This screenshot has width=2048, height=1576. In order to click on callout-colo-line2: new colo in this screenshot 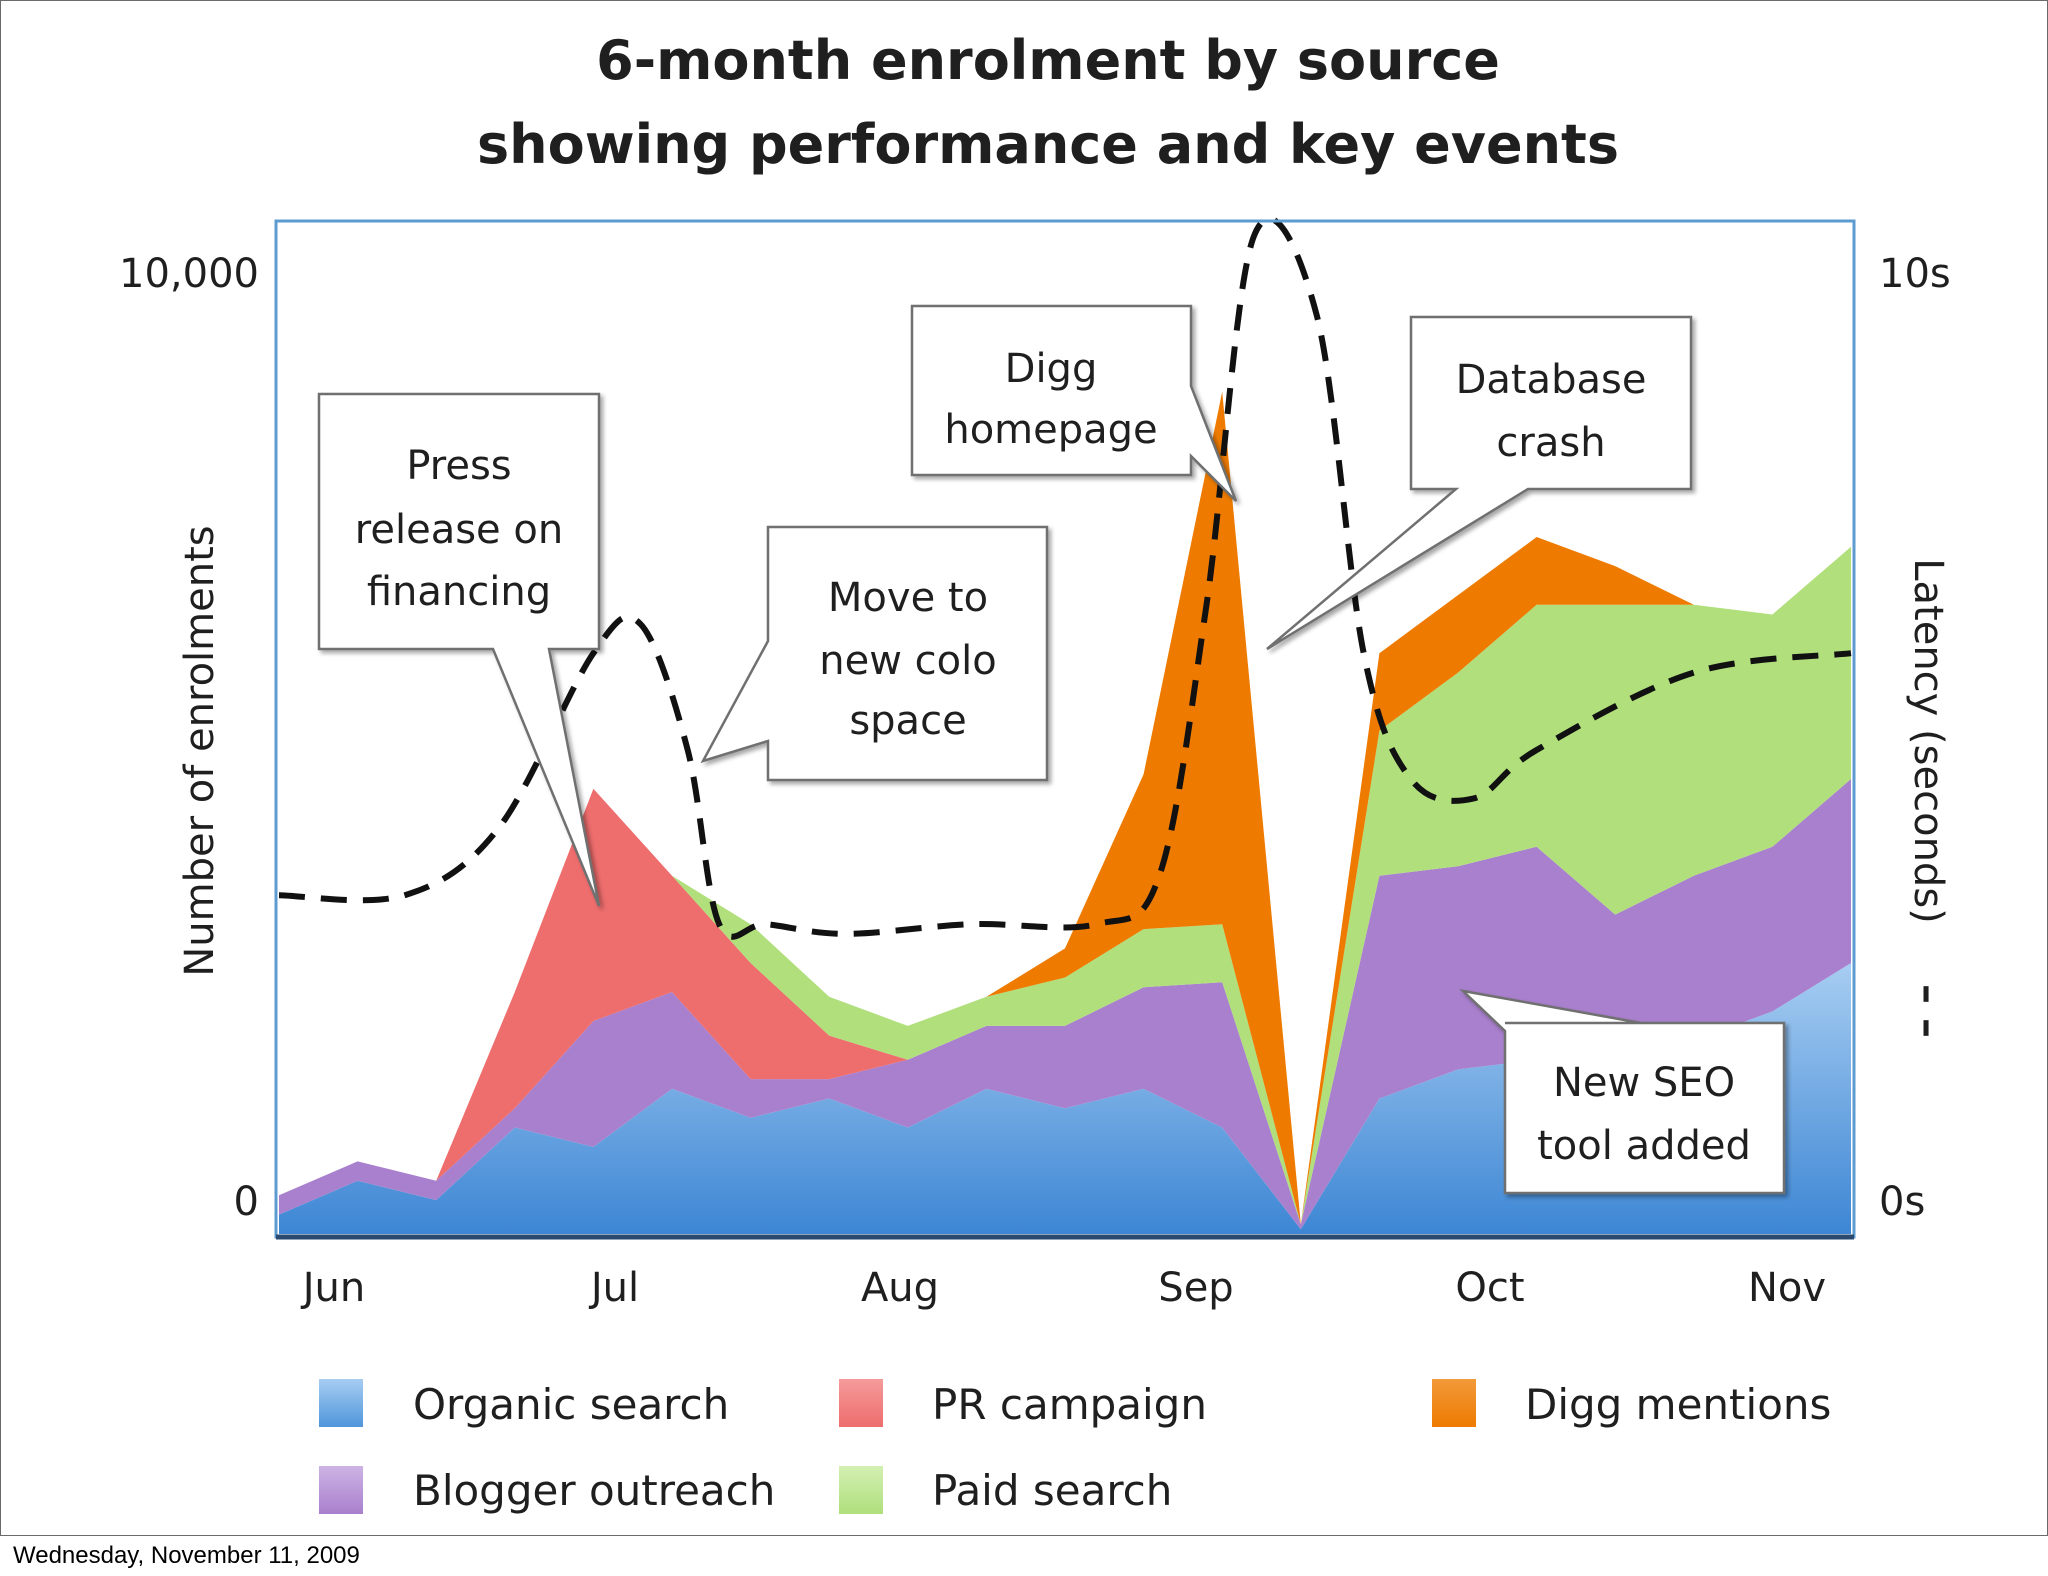, I will do `click(907, 661)`.